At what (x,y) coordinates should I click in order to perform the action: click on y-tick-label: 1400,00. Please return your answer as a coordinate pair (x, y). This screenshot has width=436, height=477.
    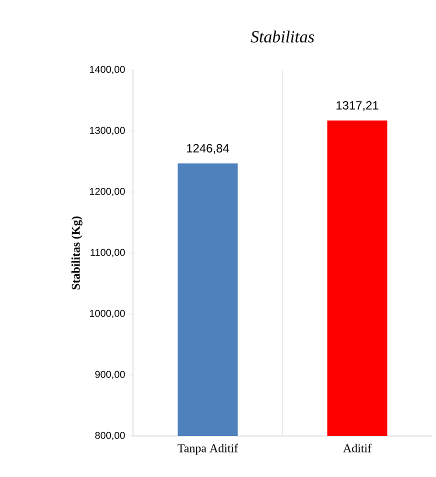
    Looking at the image, I should click on (107, 70).